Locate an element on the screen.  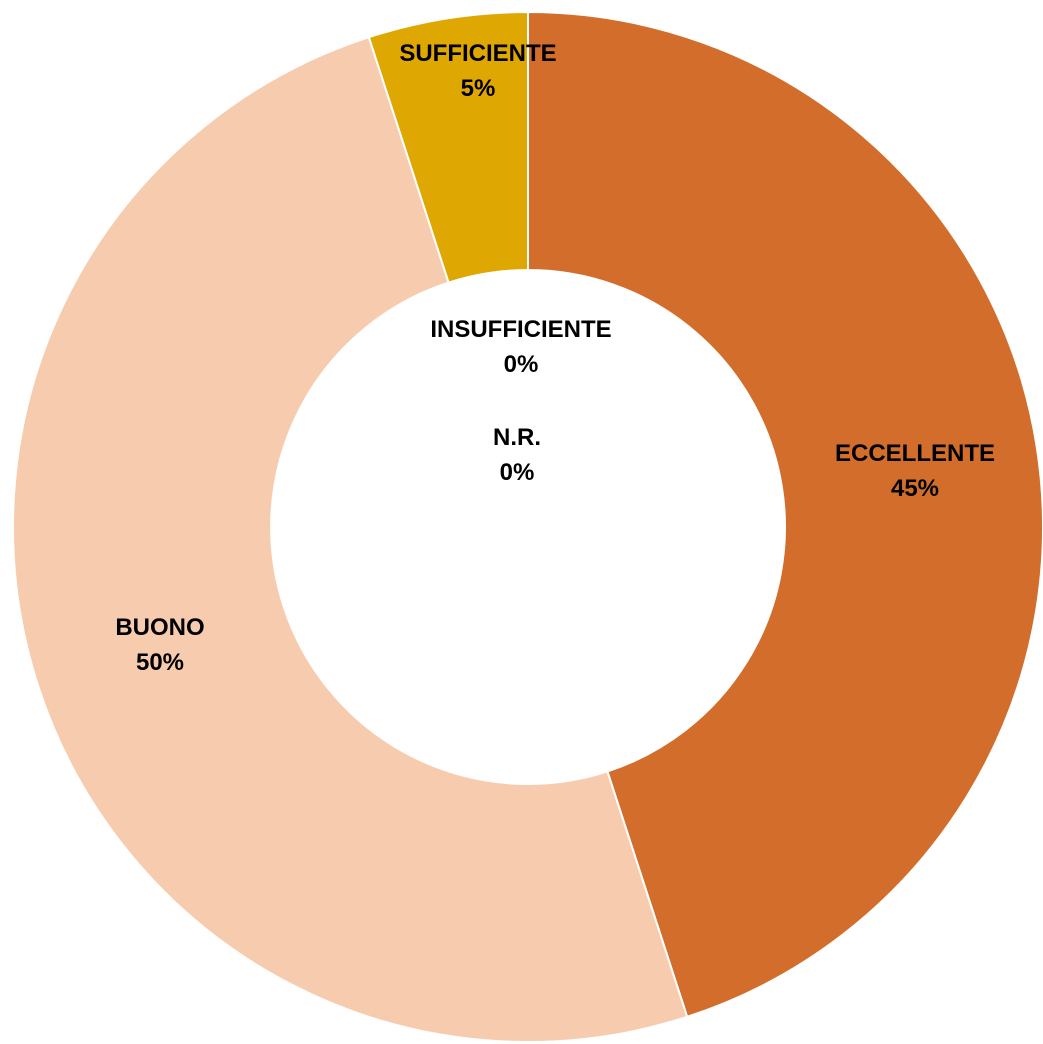
slice-value-buono: 50% is located at coordinates (160, 662).